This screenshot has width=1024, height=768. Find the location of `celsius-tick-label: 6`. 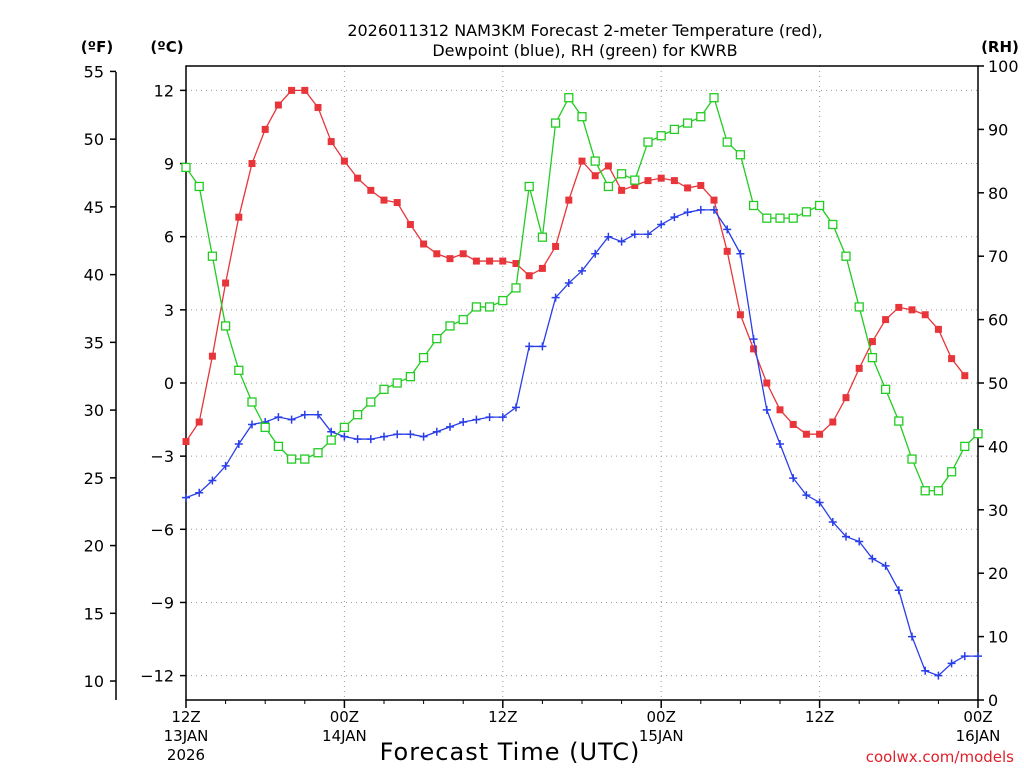

celsius-tick-label: 6 is located at coordinates (169, 237).